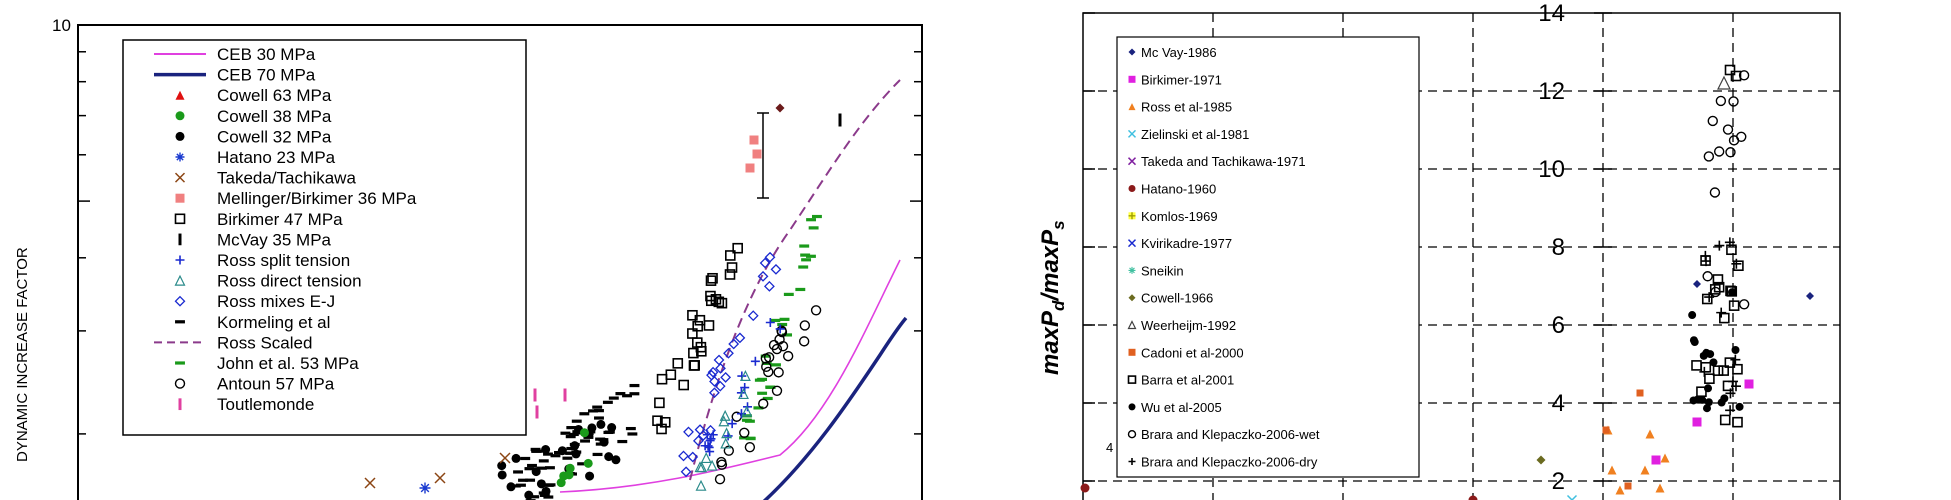 Image resolution: width=1951 pixels, height=500 pixels. Describe the element at coordinates (264, 342) in the screenshot. I see `legend-label: Ross Scaled` at that location.